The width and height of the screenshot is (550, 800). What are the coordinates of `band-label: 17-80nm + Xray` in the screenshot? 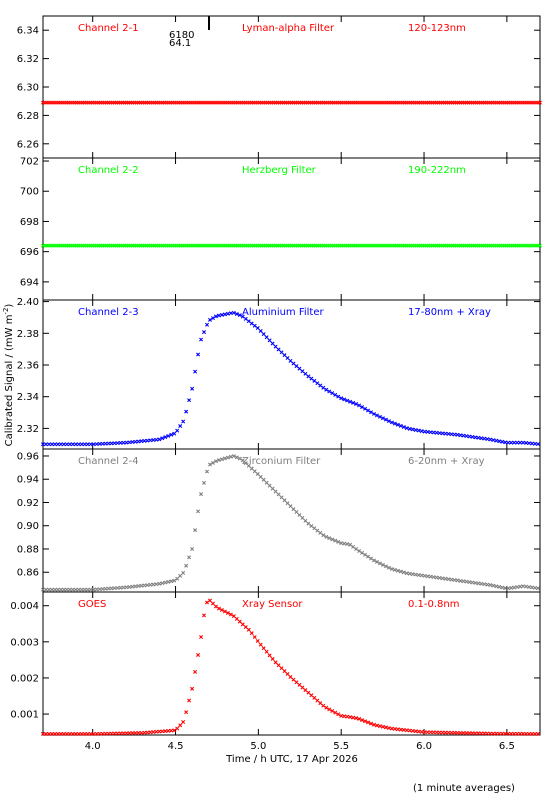 It's located at (449, 312).